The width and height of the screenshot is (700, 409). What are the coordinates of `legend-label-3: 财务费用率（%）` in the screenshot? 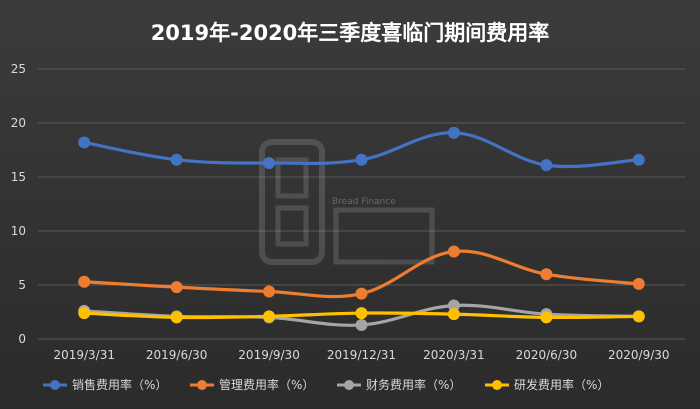 It's located at (413, 384).